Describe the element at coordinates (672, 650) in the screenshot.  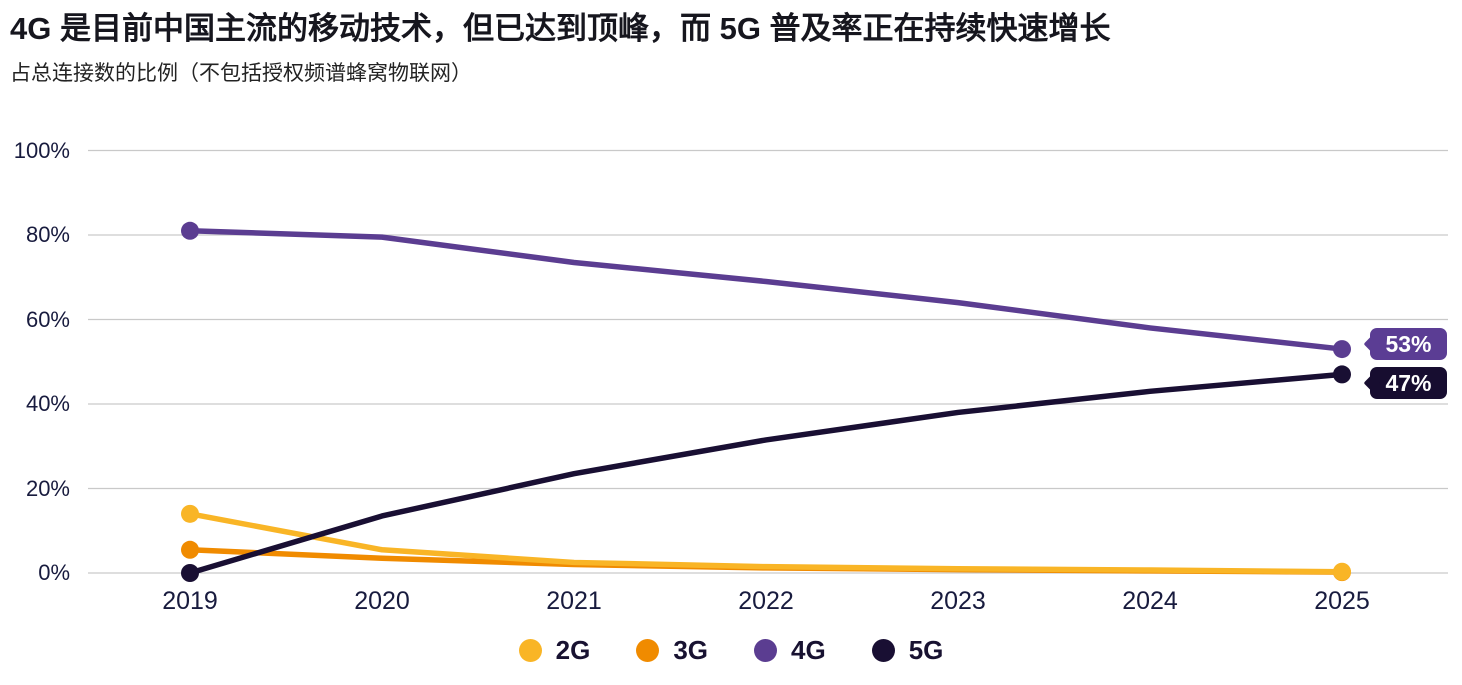
I see `legend-item-3g: 3G` at that location.